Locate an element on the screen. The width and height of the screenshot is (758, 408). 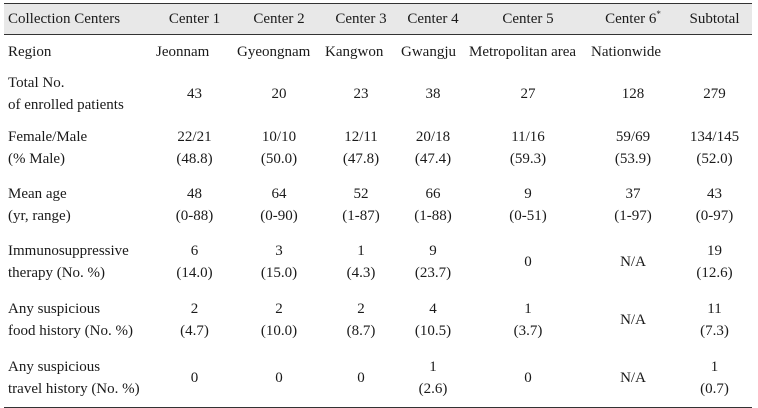
value-line: (0-90) is located at coordinates (279, 215).